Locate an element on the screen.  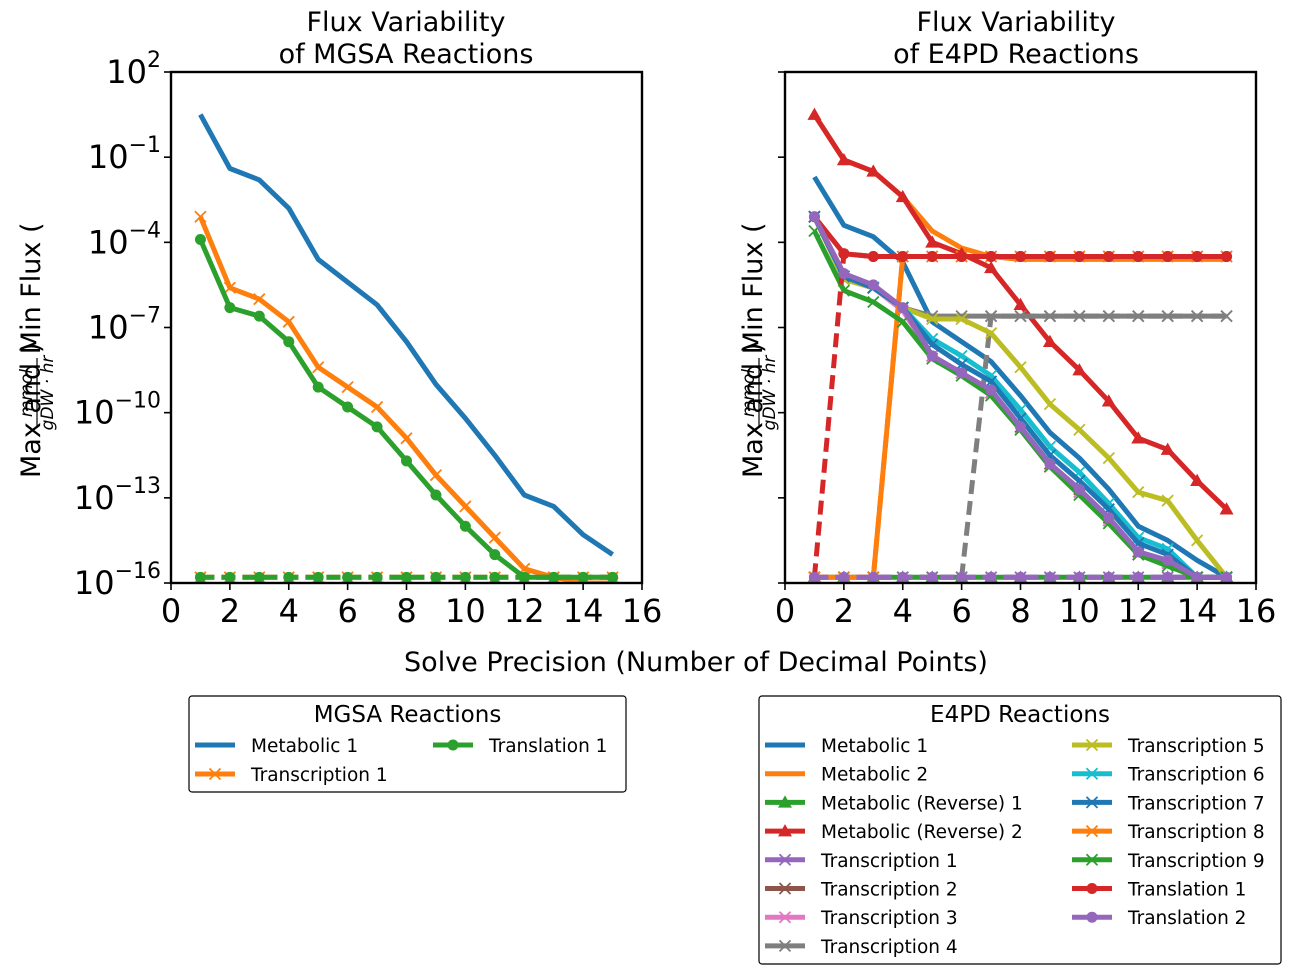
legend-label: Transcription 8 is located at coordinates (1196, 832).